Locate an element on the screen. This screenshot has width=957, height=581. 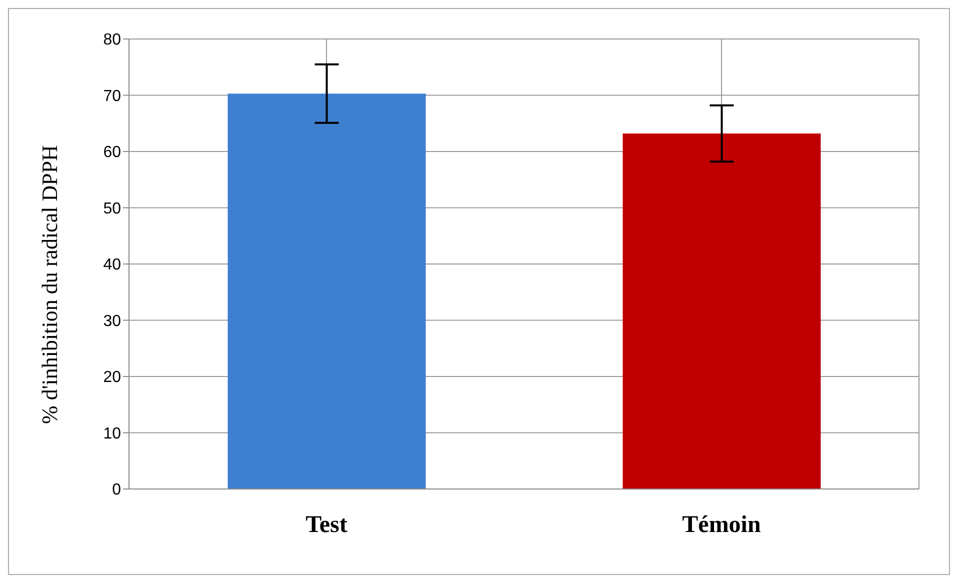
y-tick-label: 30 is located at coordinates (112, 321).